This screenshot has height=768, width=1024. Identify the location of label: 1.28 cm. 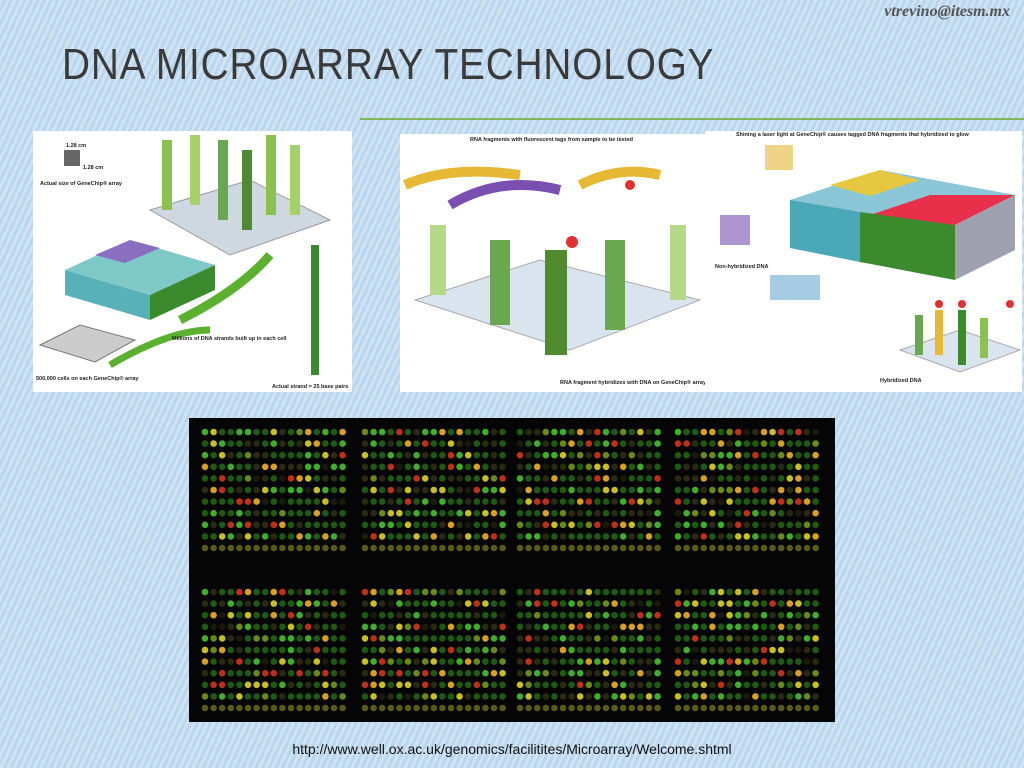
(76, 146).